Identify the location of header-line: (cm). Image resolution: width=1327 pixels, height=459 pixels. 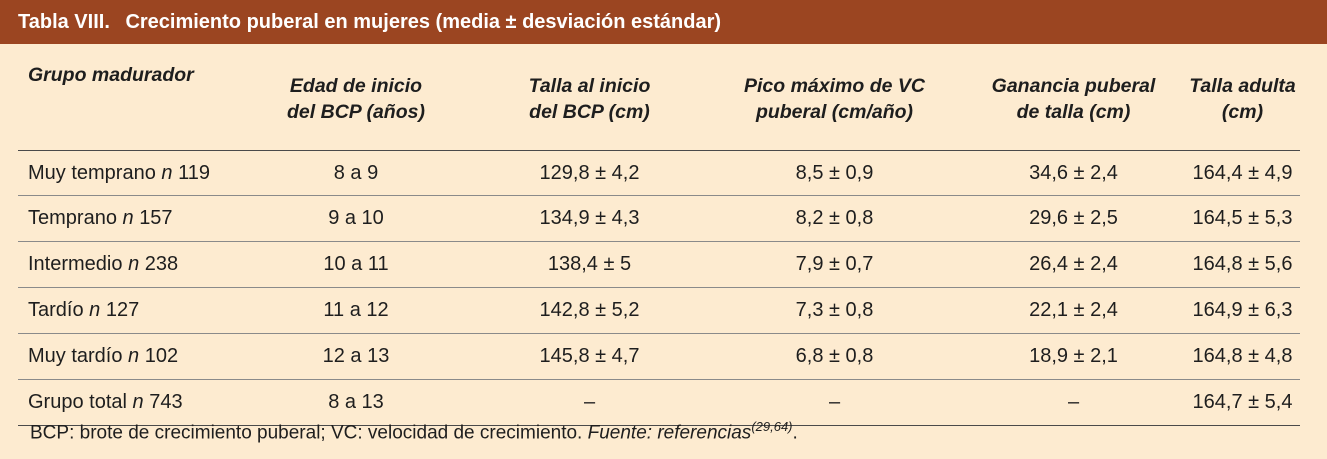
(1242, 112).